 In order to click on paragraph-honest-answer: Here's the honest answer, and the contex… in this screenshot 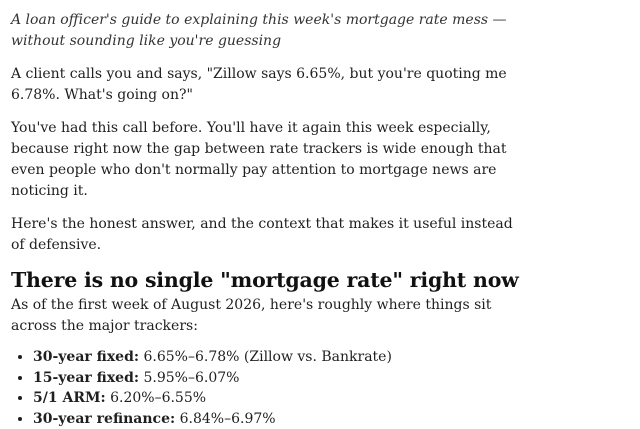, I will do `click(268, 235)`.